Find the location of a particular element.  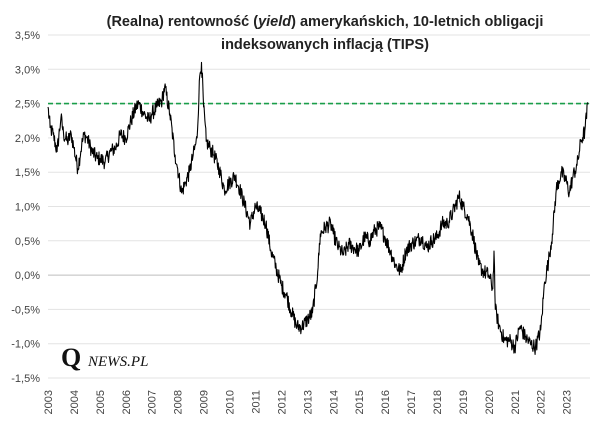

x-tick-label: 2014 is located at coordinates (334, 402).